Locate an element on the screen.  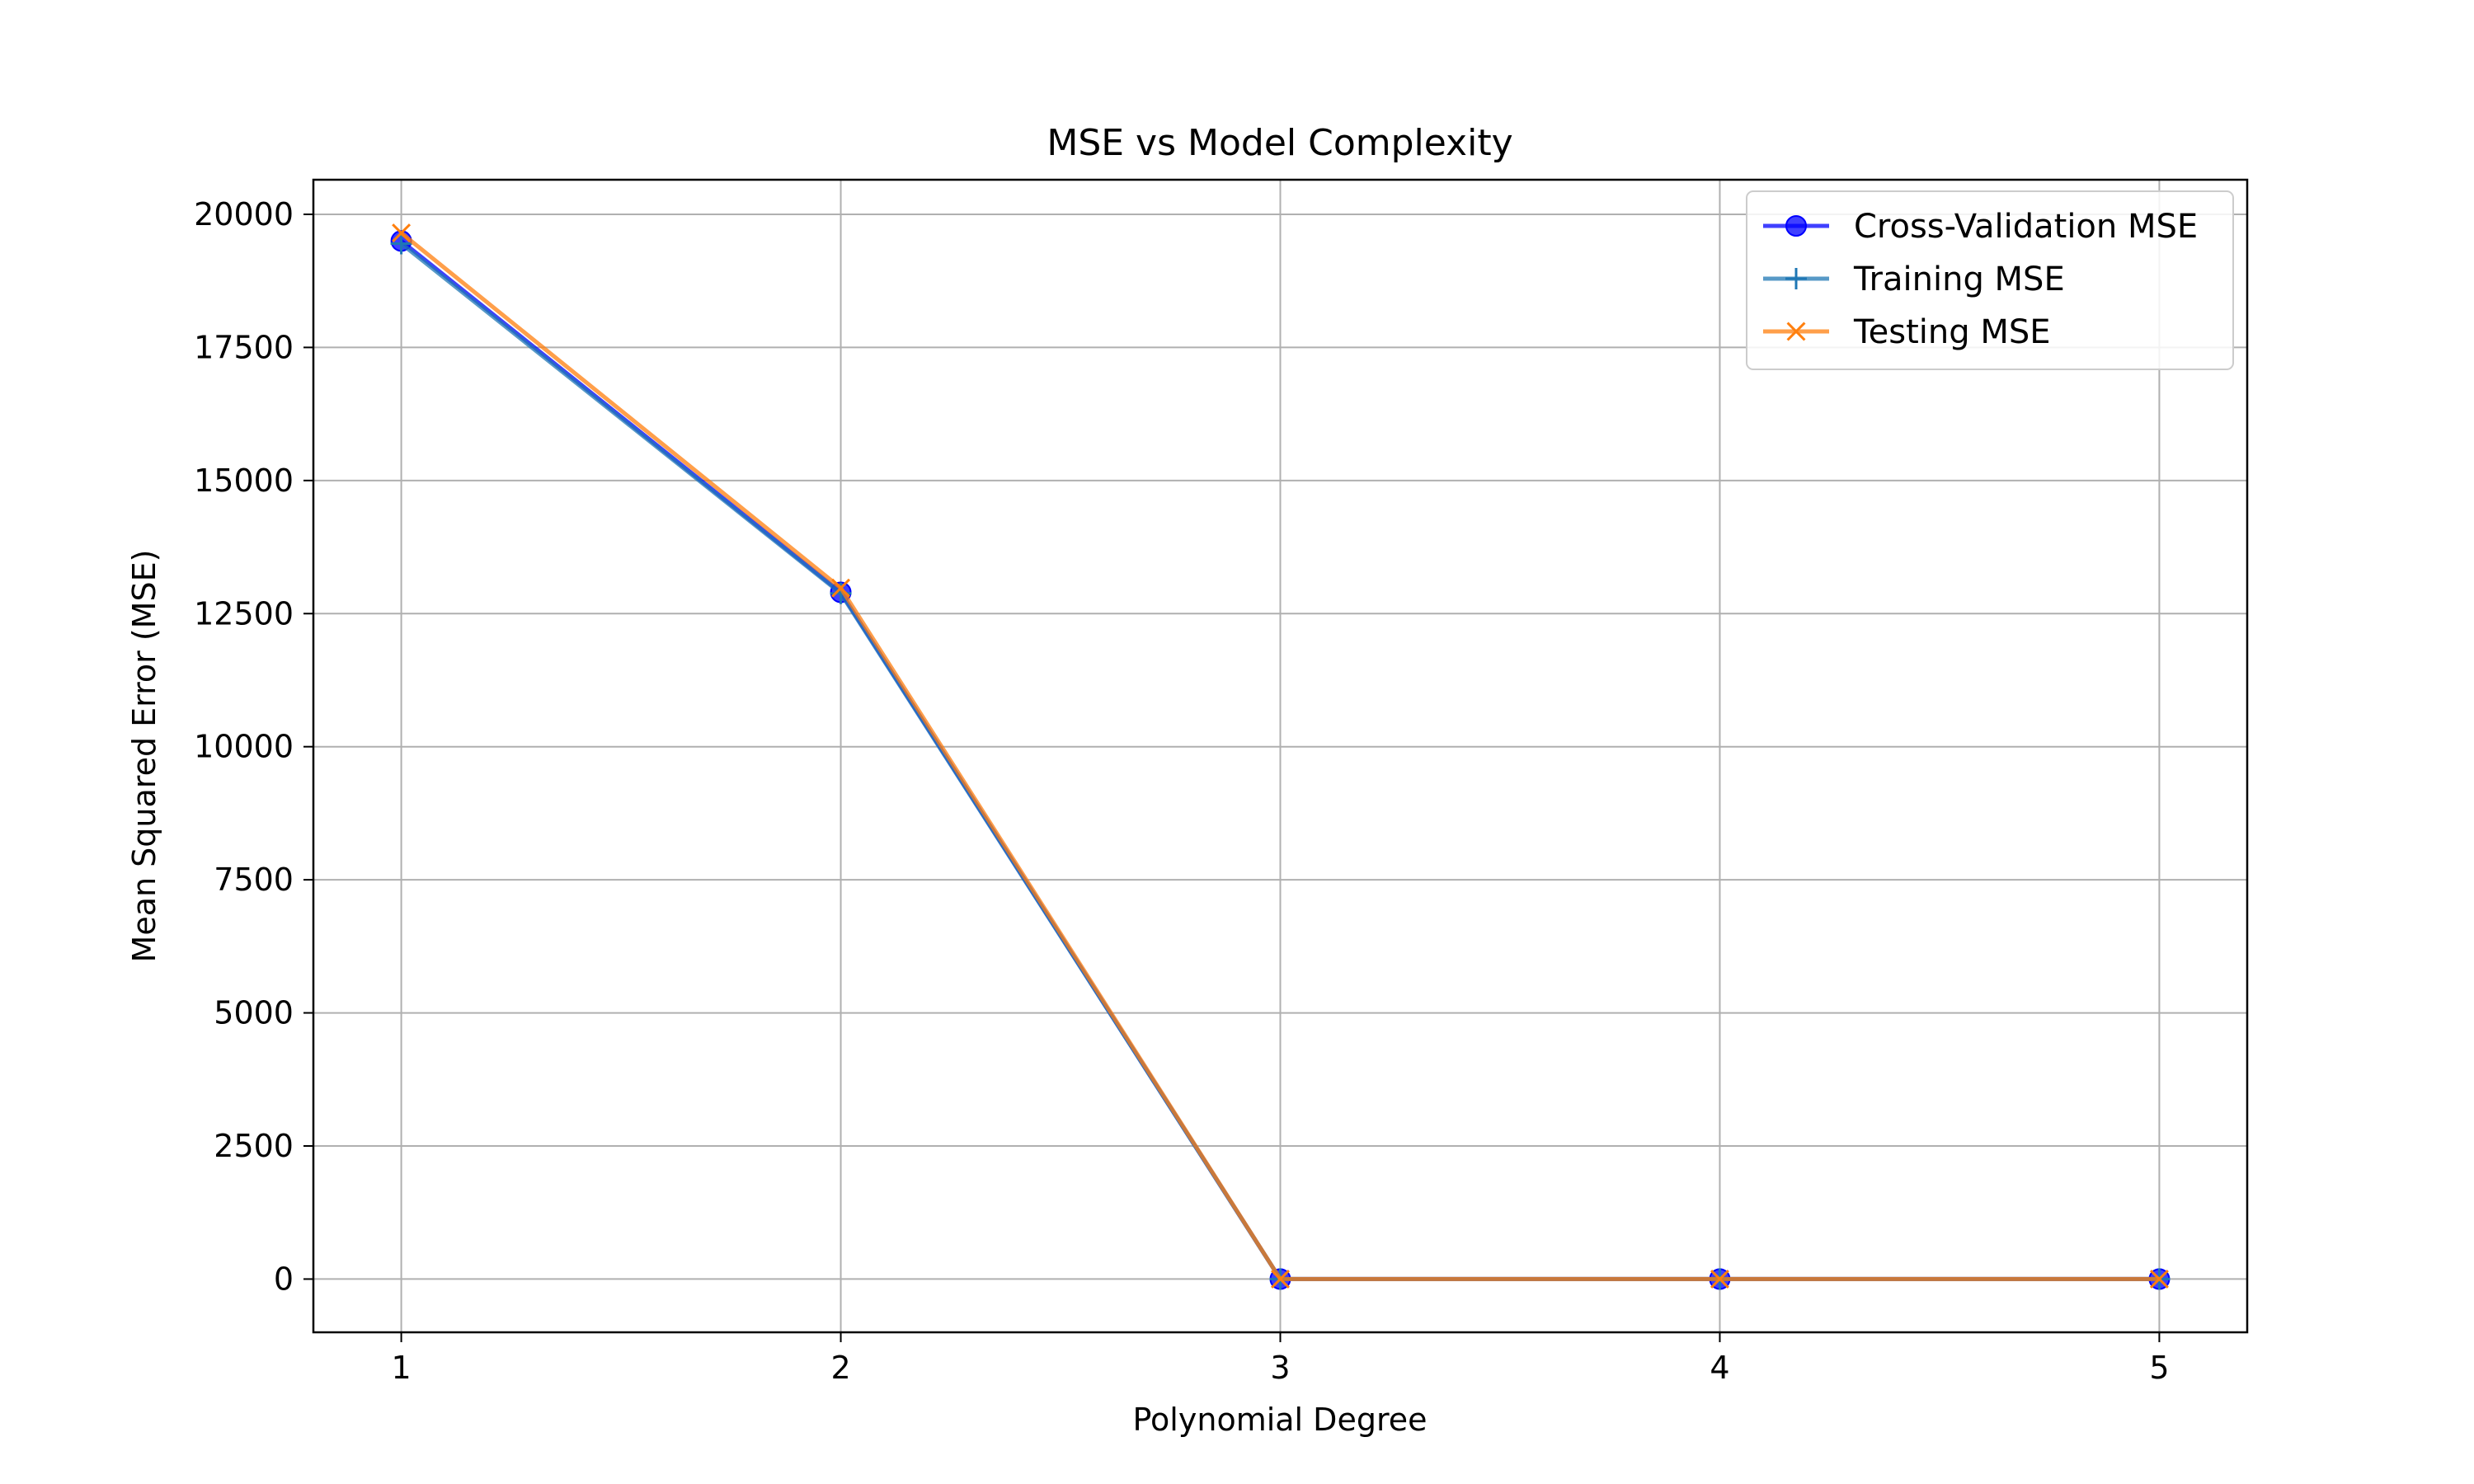
x-tick-label: 5 is located at coordinates (2159, 1368).